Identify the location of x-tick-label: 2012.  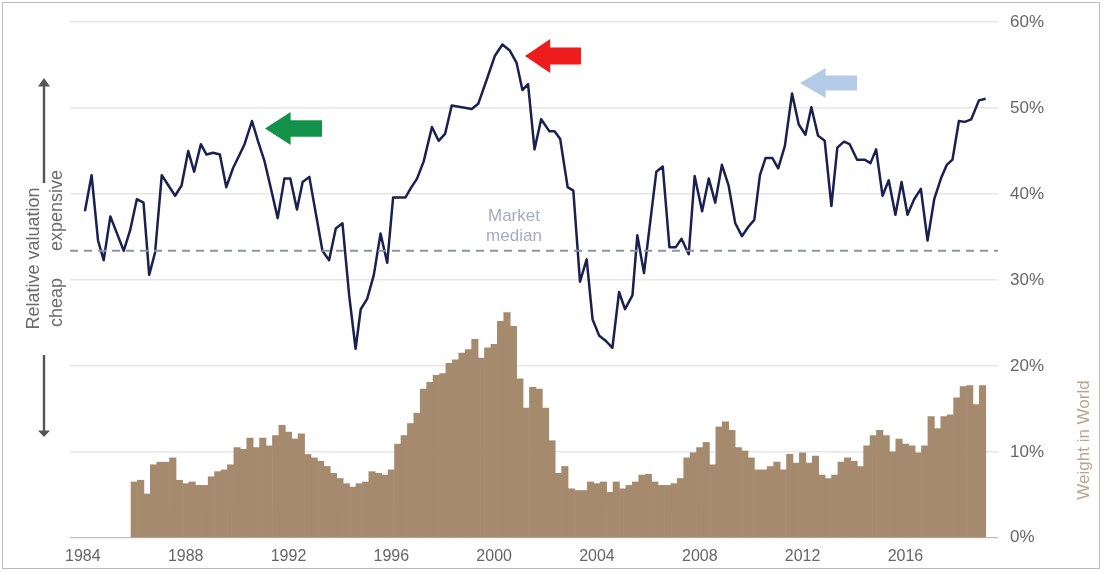
(802, 555).